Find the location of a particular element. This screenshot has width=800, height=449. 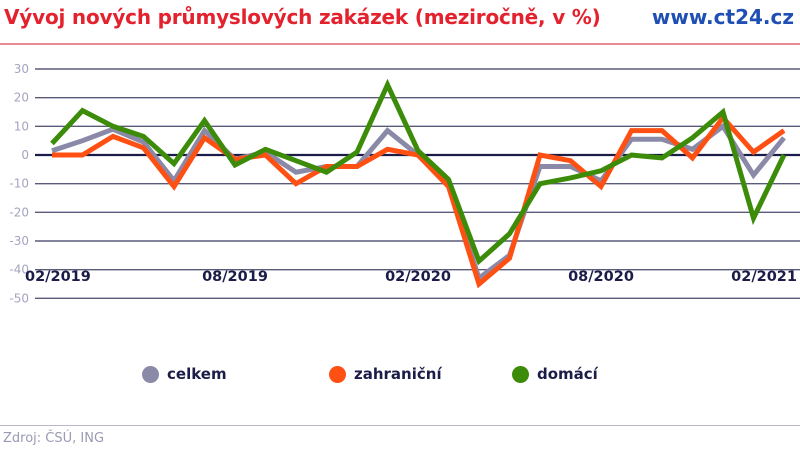

source-note: Zdroj: ČSÚ, ING is located at coordinates (54, 438).